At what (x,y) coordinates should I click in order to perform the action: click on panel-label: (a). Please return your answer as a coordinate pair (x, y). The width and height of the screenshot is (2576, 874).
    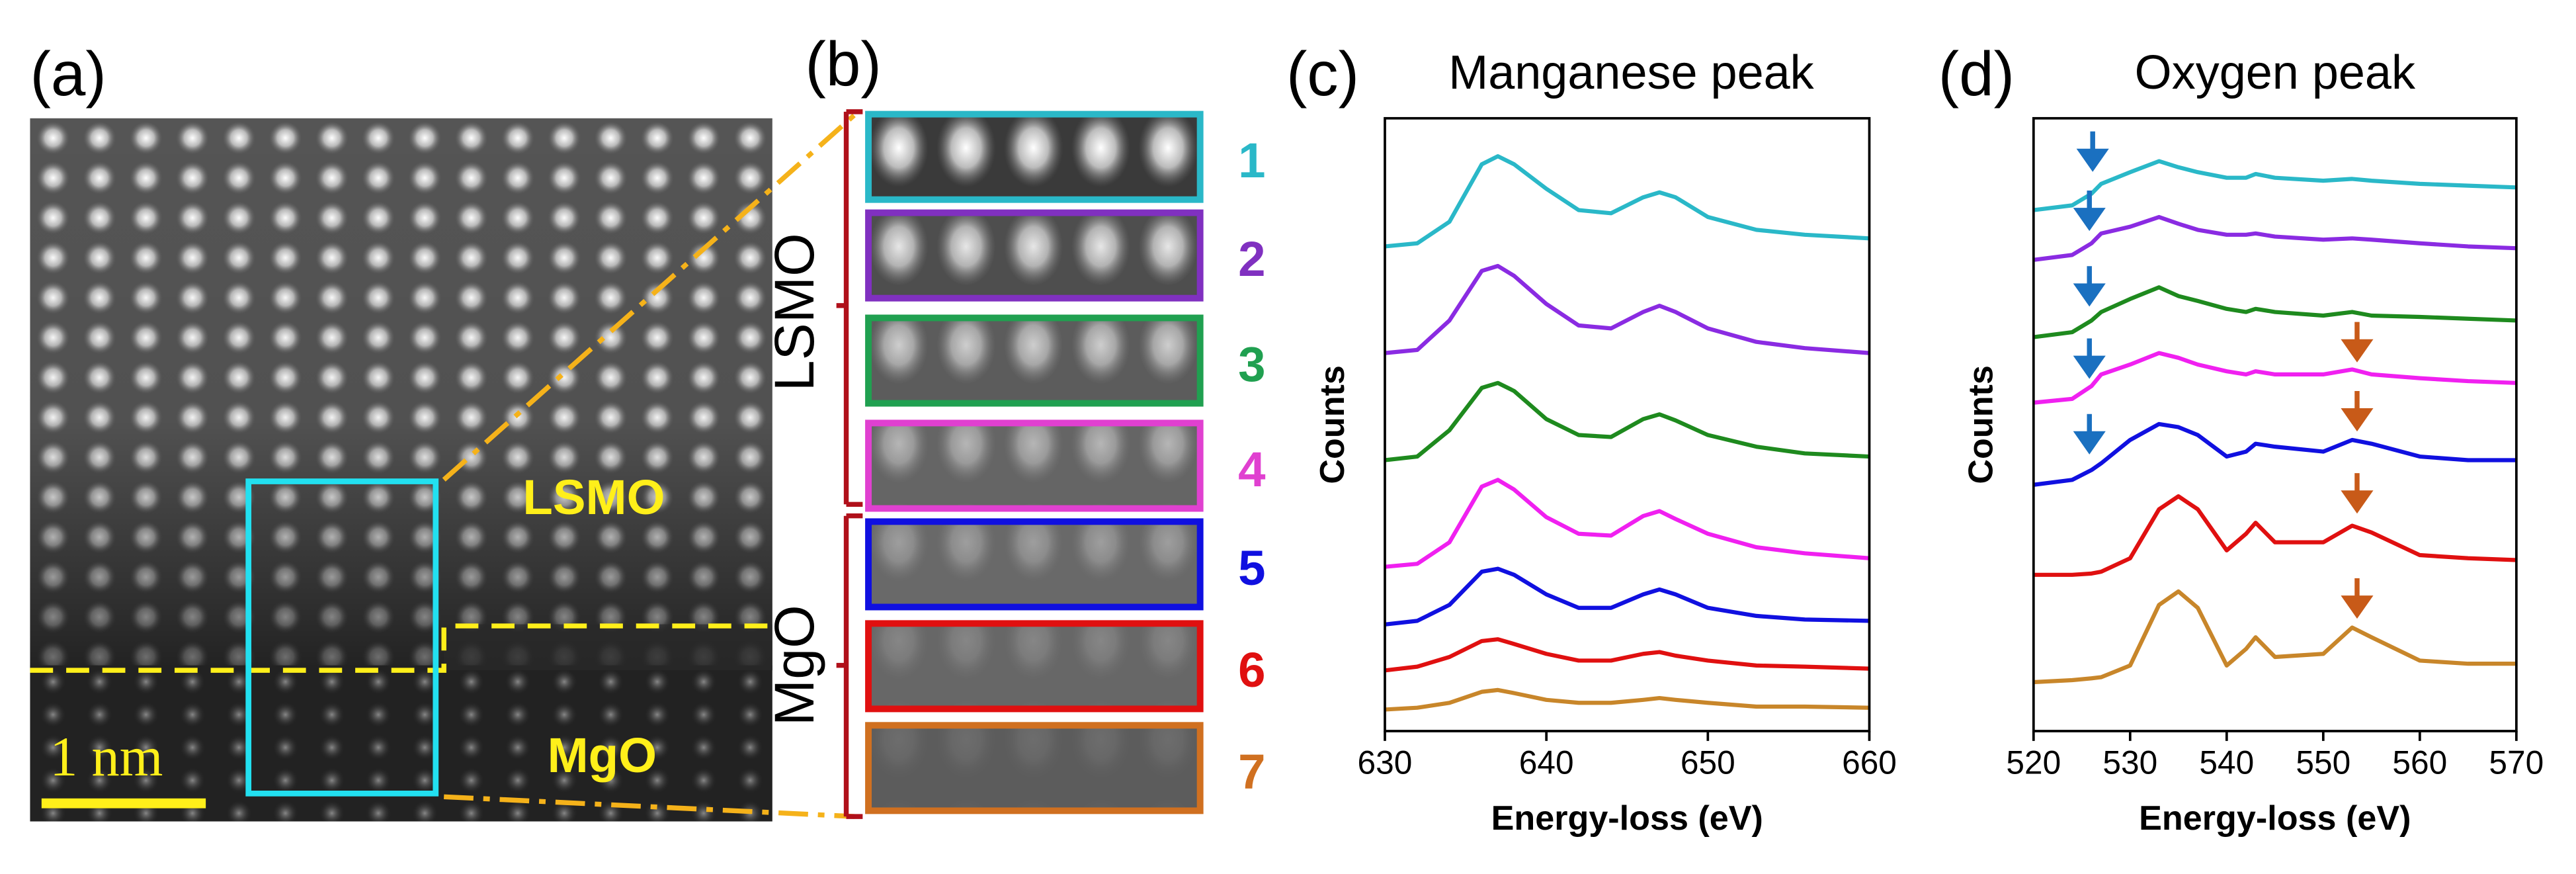
    Looking at the image, I should click on (68, 74).